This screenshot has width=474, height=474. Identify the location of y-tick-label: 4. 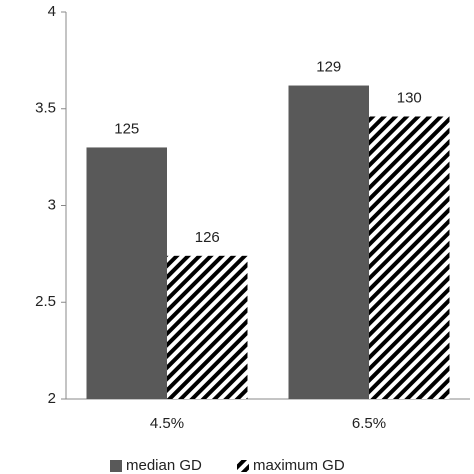
(52, 11).